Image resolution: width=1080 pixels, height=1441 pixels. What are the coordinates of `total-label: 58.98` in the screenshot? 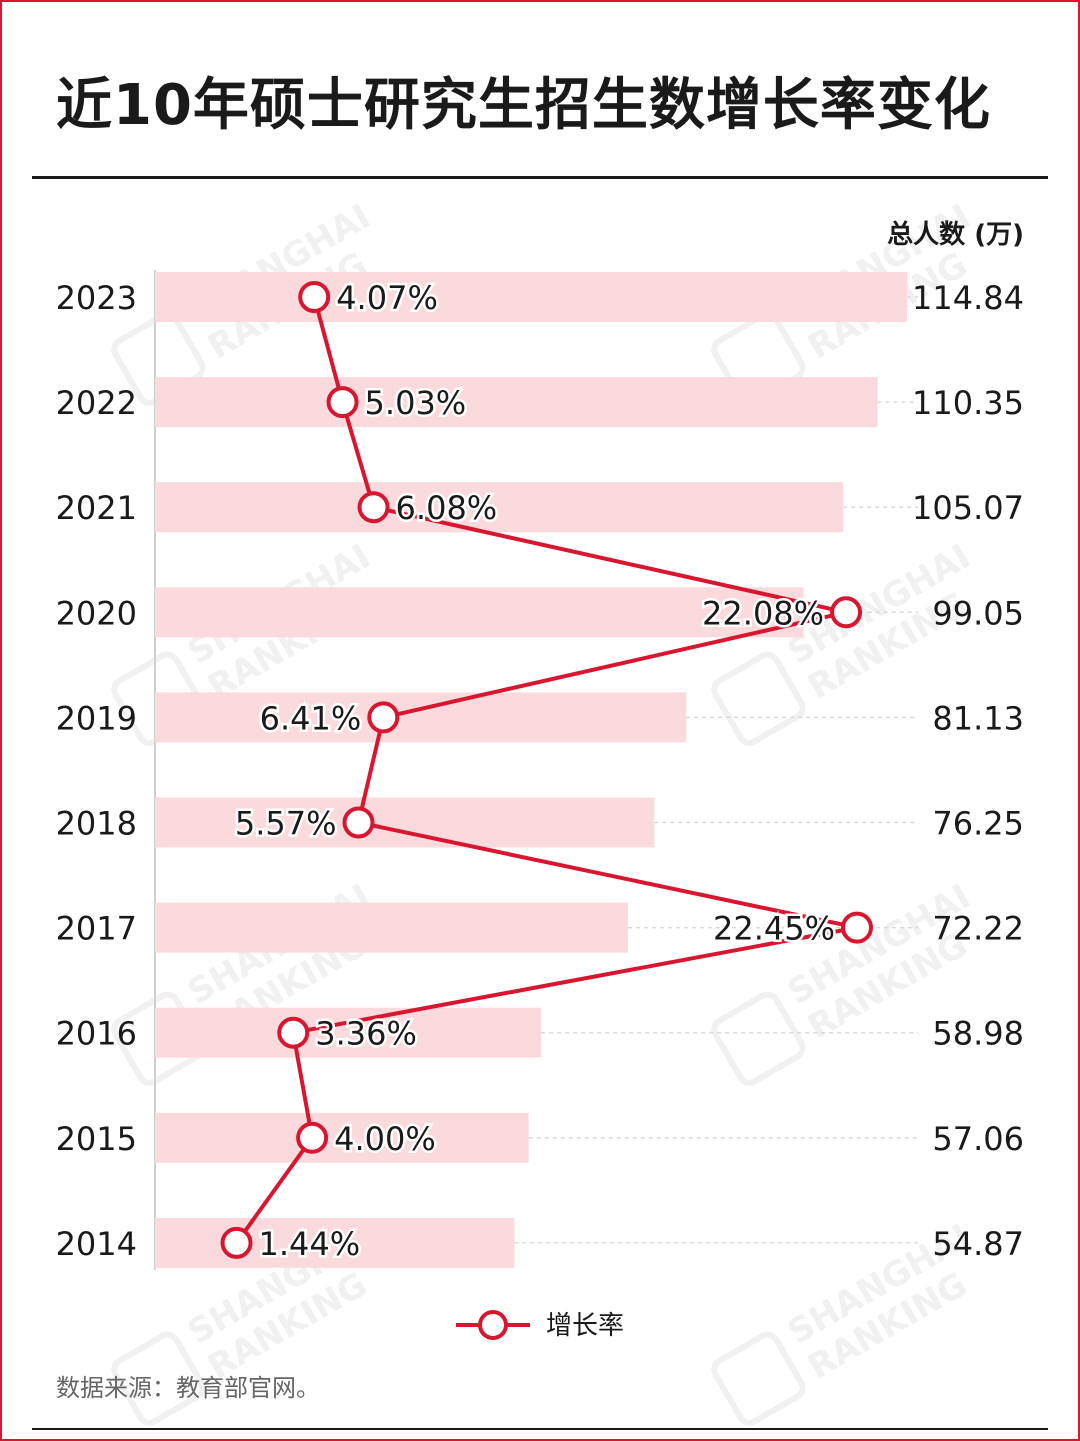 It's located at (978, 1034).